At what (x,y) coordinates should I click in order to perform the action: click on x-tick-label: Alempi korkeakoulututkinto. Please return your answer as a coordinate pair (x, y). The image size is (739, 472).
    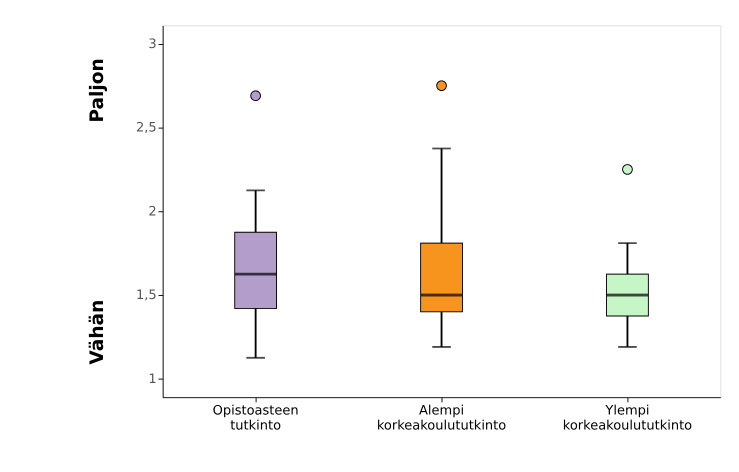
    Looking at the image, I should click on (441, 418).